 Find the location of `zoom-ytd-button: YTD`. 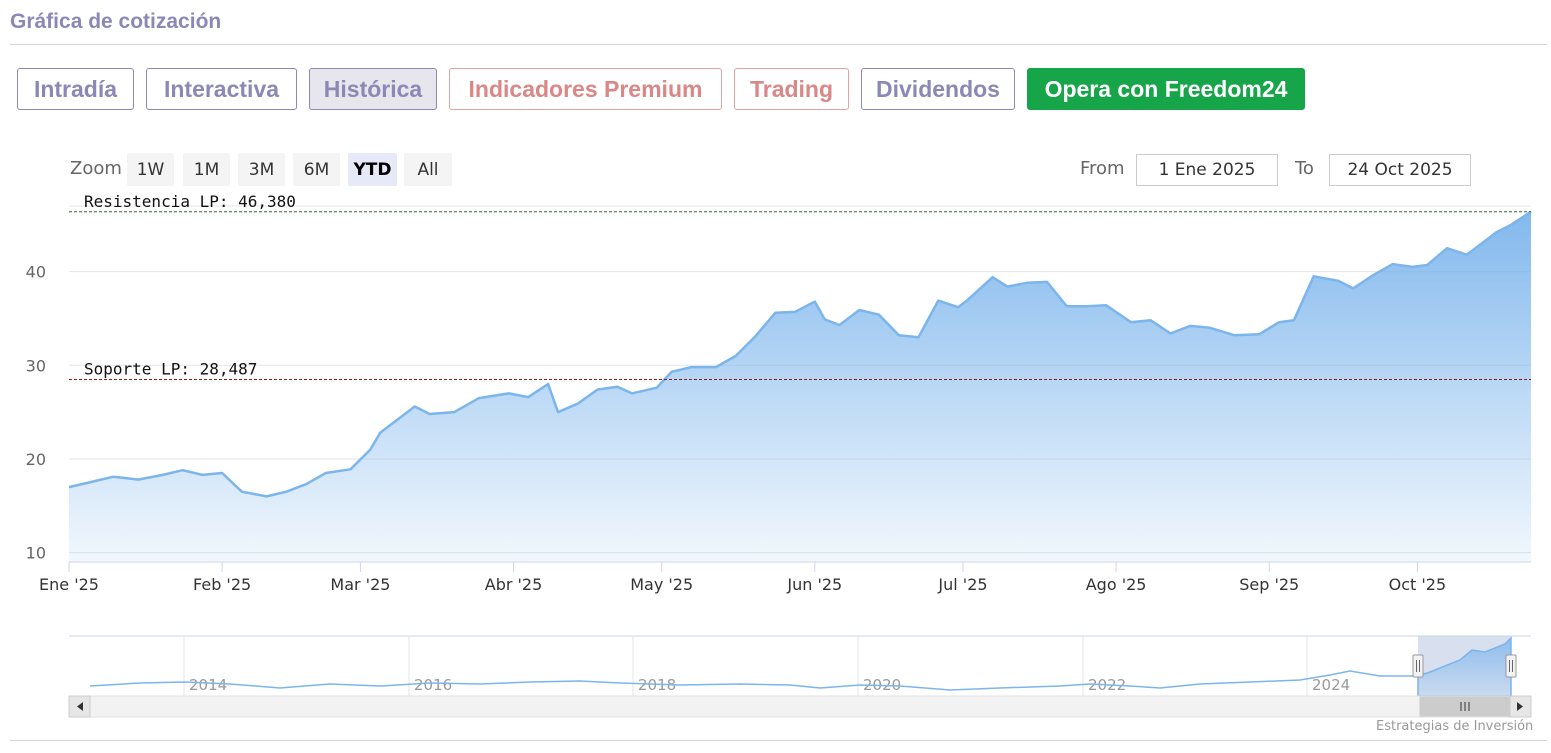

zoom-ytd-button: YTD is located at coordinates (372, 169).